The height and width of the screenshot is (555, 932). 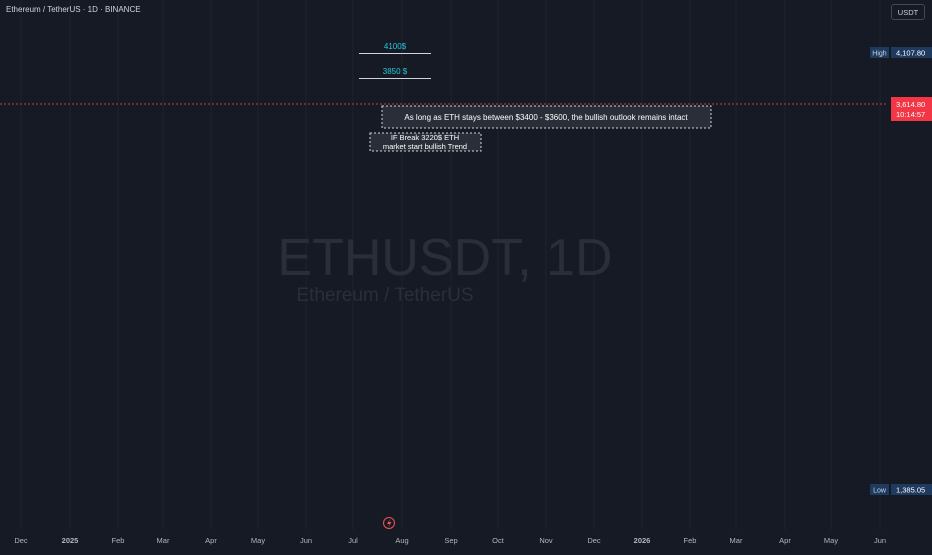 What do you see at coordinates (910, 104) in the screenshot?
I see `current-price-value: 3,614.80` at bounding box center [910, 104].